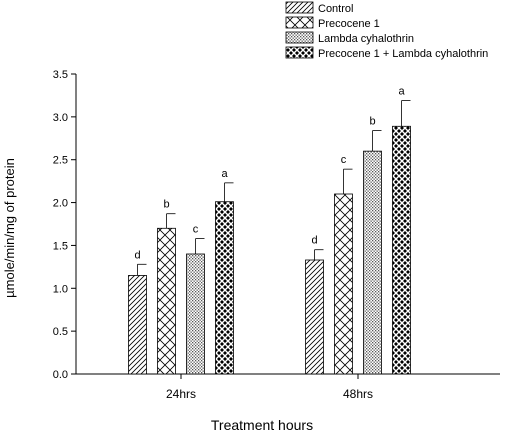 The image size is (505, 432). Describe the element at coordinates (403, 54) in the screenshot. I see `legend-label: Precocene 1 + Lambda cyhalothrin` at that location.